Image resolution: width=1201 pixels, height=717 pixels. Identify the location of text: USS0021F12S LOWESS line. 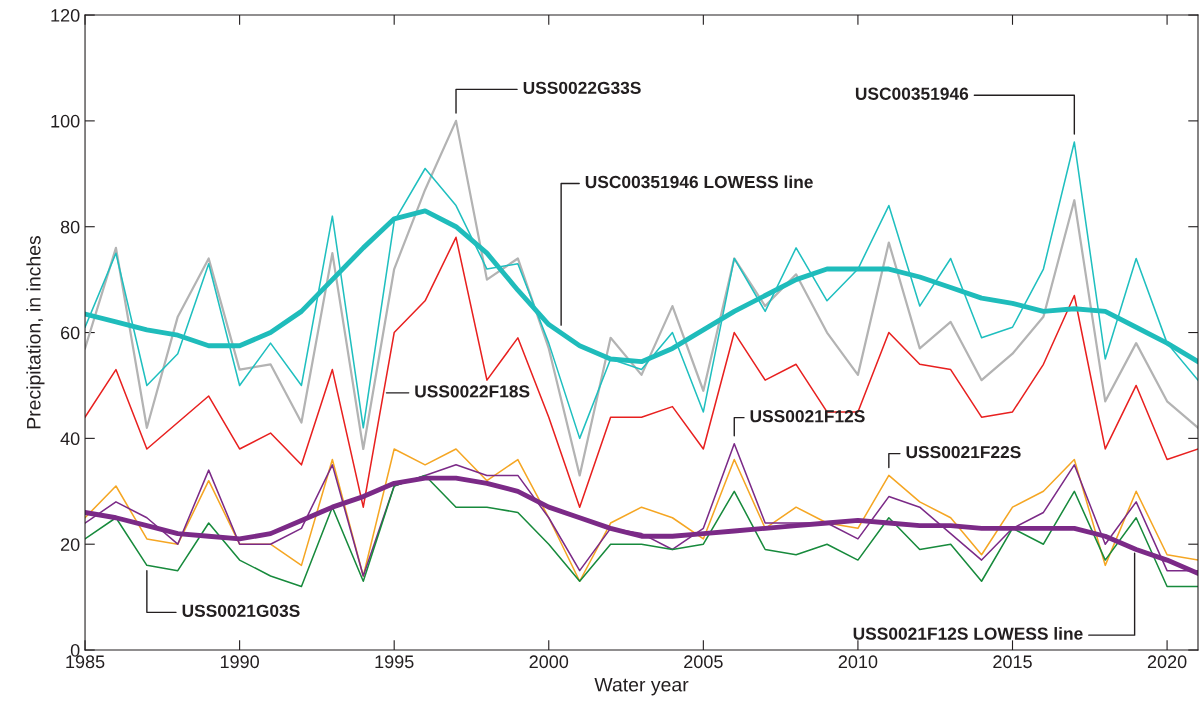
(968, 633).